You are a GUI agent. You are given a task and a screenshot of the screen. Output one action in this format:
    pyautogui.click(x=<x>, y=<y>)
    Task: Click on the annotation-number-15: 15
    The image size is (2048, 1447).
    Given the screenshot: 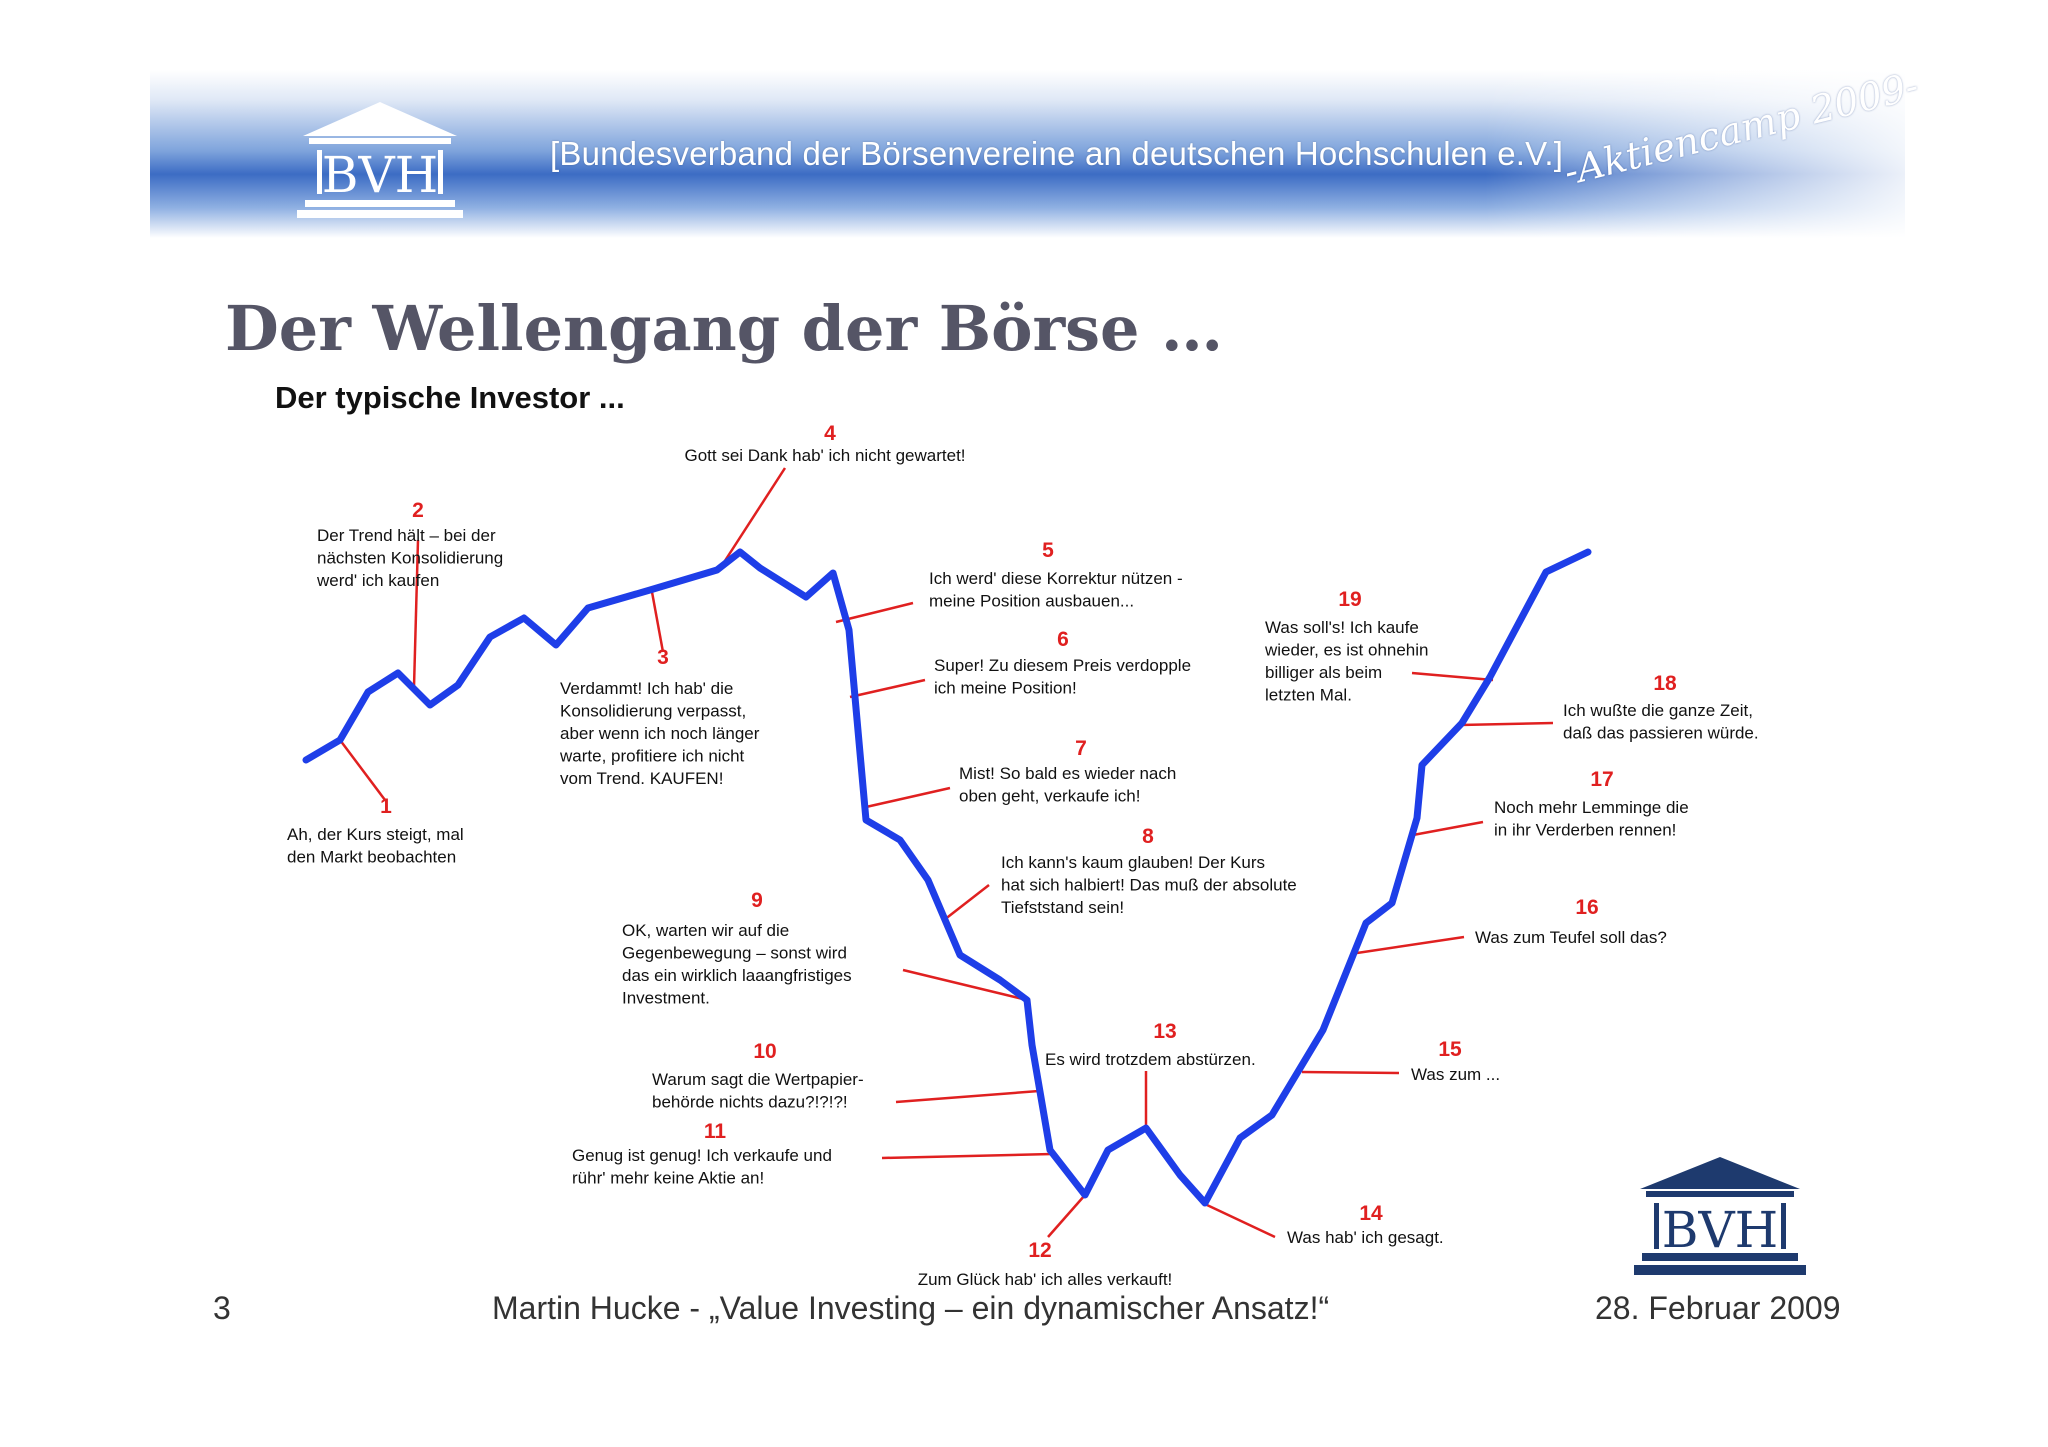 What is the action you would take?
    pyautogui.click(x=1450, y=1049)
    